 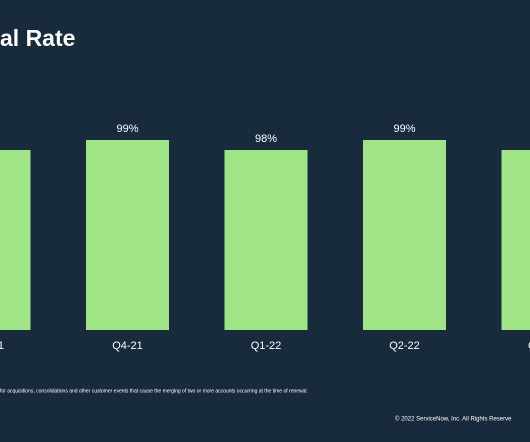 I want to click on value-label: 98%, so click(x=266, y=139).